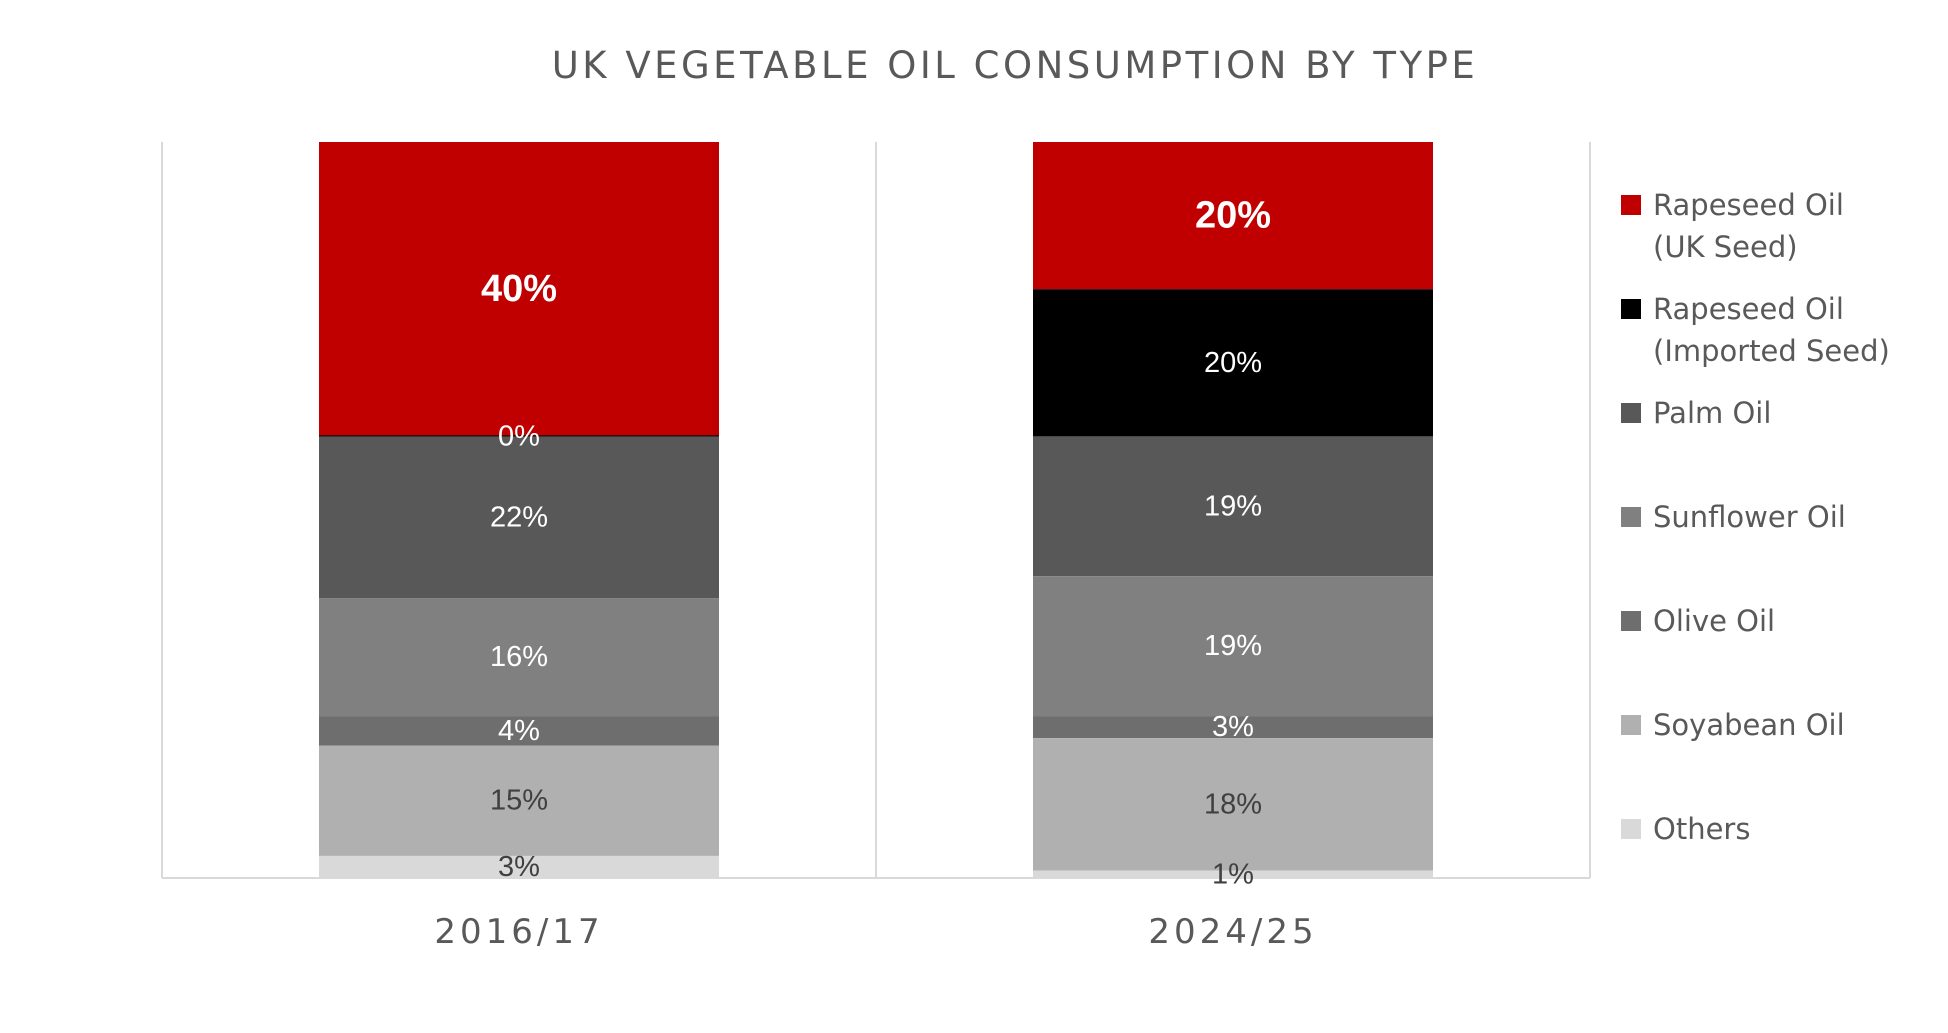  I want to click on x-tick-label-2016-17: 2016/17, so click(518, 932).